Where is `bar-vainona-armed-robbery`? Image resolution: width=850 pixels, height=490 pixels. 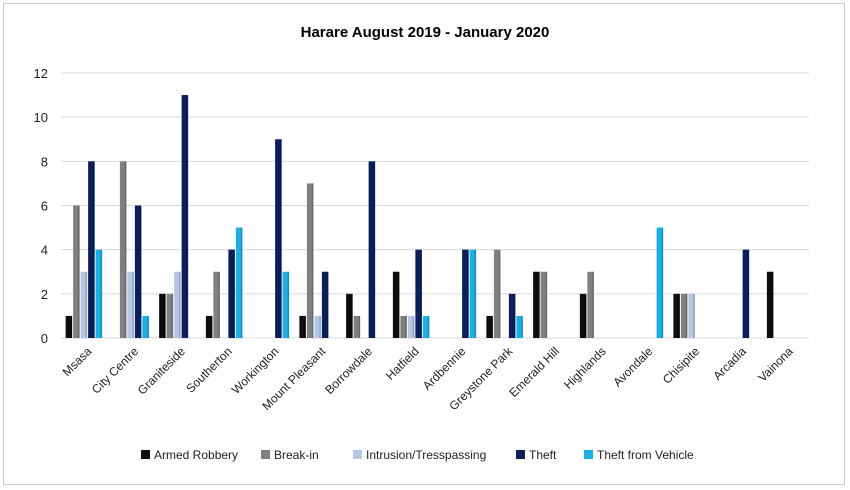 bar-vainona-armed-robbery is located at coordinates (770, 304).